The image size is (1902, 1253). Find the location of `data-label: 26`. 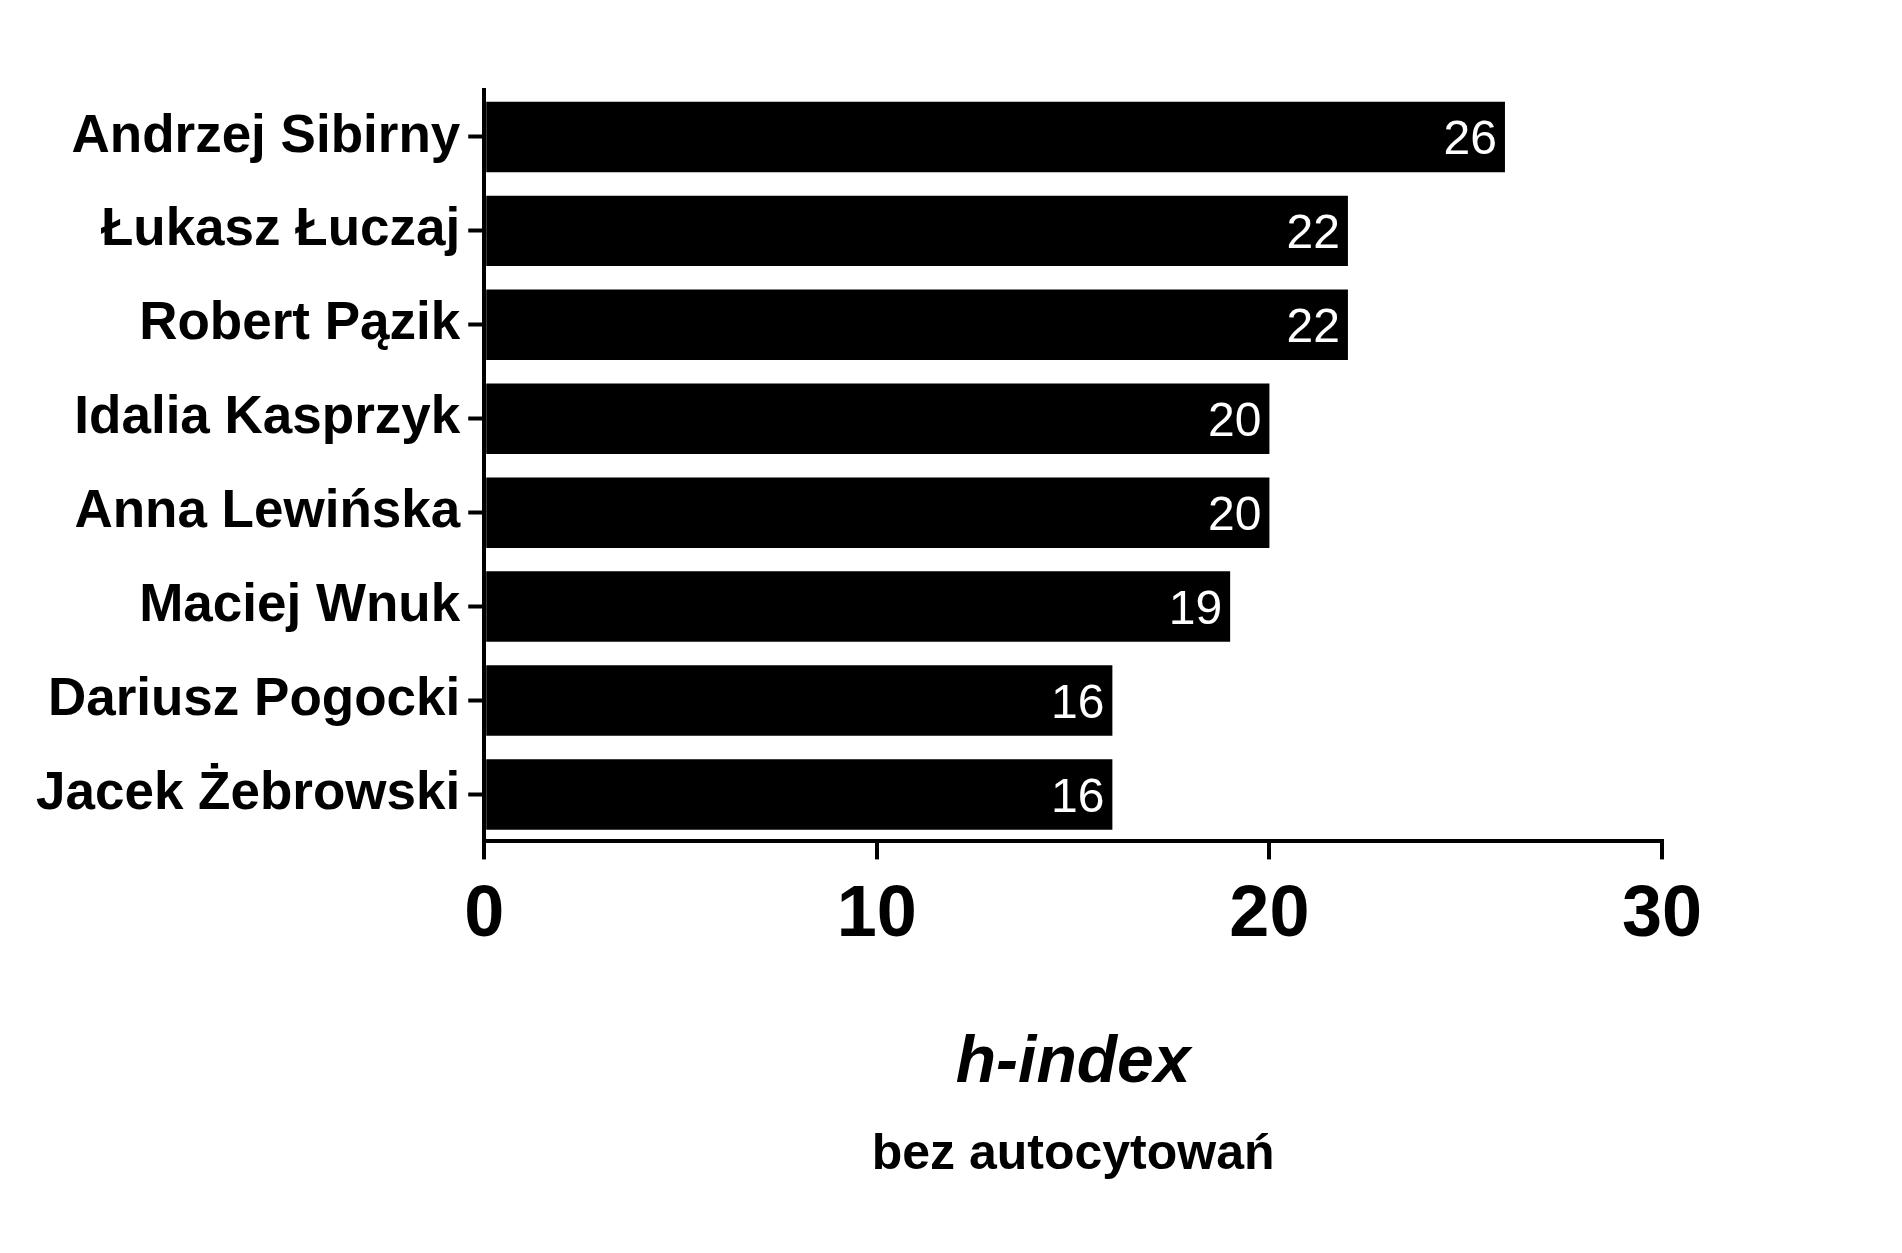

data-label: 26 is located at coordinates (1470, 138).